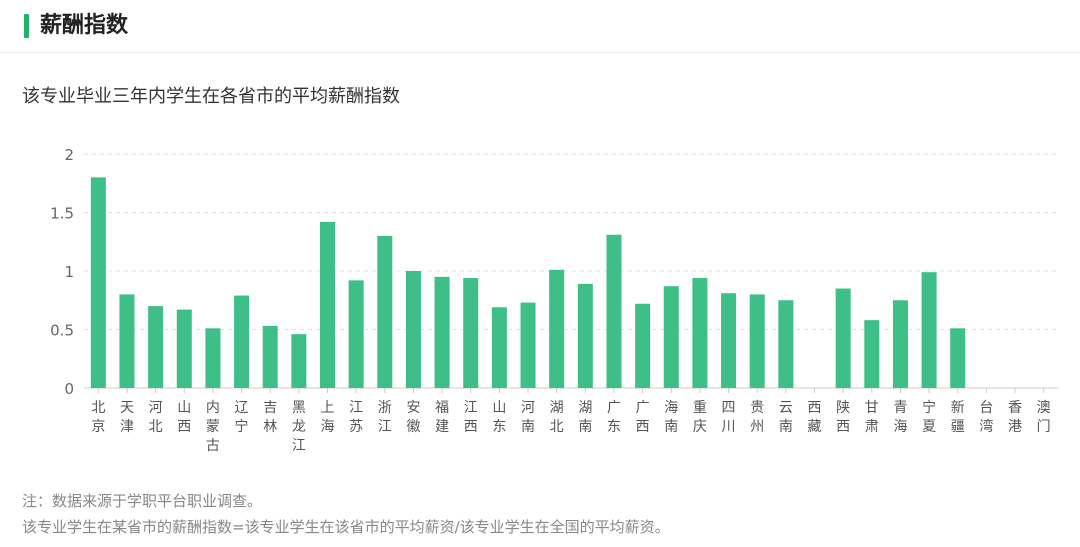 Image resolution: width=1080 pixels, height=547 pixels. What do you see at coordinates (958, 417) in the screenshot?
I see `x-tick-label: 新疆` at bounding box center [958, 417].